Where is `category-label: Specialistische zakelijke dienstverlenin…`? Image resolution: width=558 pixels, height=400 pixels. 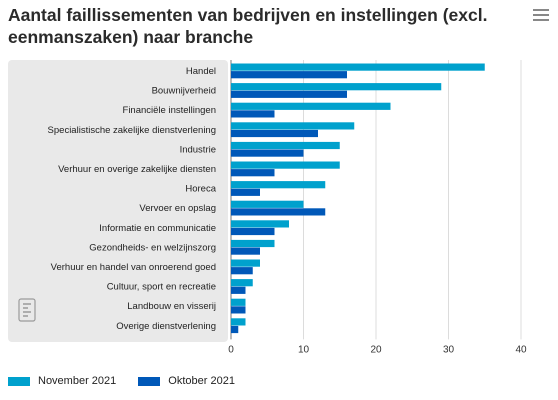 category-label: Specialistische zakelijke dienstverlenin… is located at coordinates (132, 130).